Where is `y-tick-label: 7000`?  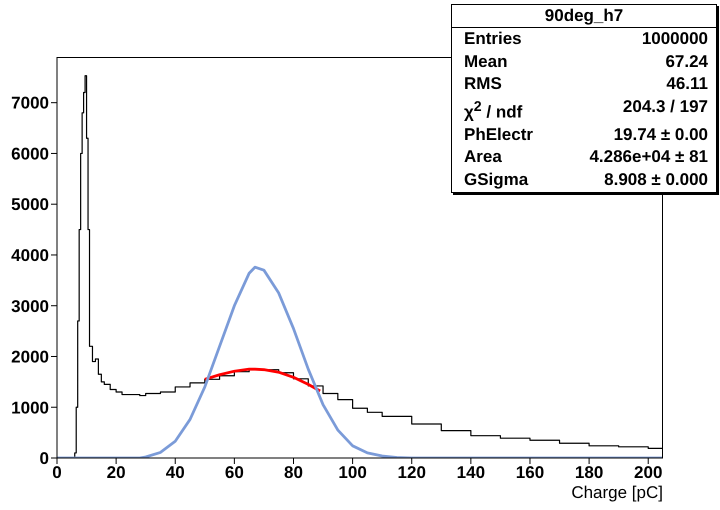
y-tick-label: 7000 is located at coordinates (30, 103).